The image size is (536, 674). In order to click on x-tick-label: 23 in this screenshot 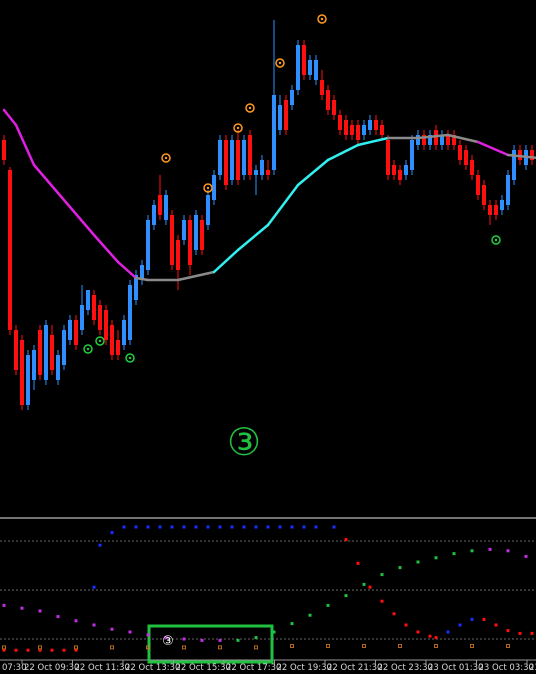, I will do `click(532, 668)`.